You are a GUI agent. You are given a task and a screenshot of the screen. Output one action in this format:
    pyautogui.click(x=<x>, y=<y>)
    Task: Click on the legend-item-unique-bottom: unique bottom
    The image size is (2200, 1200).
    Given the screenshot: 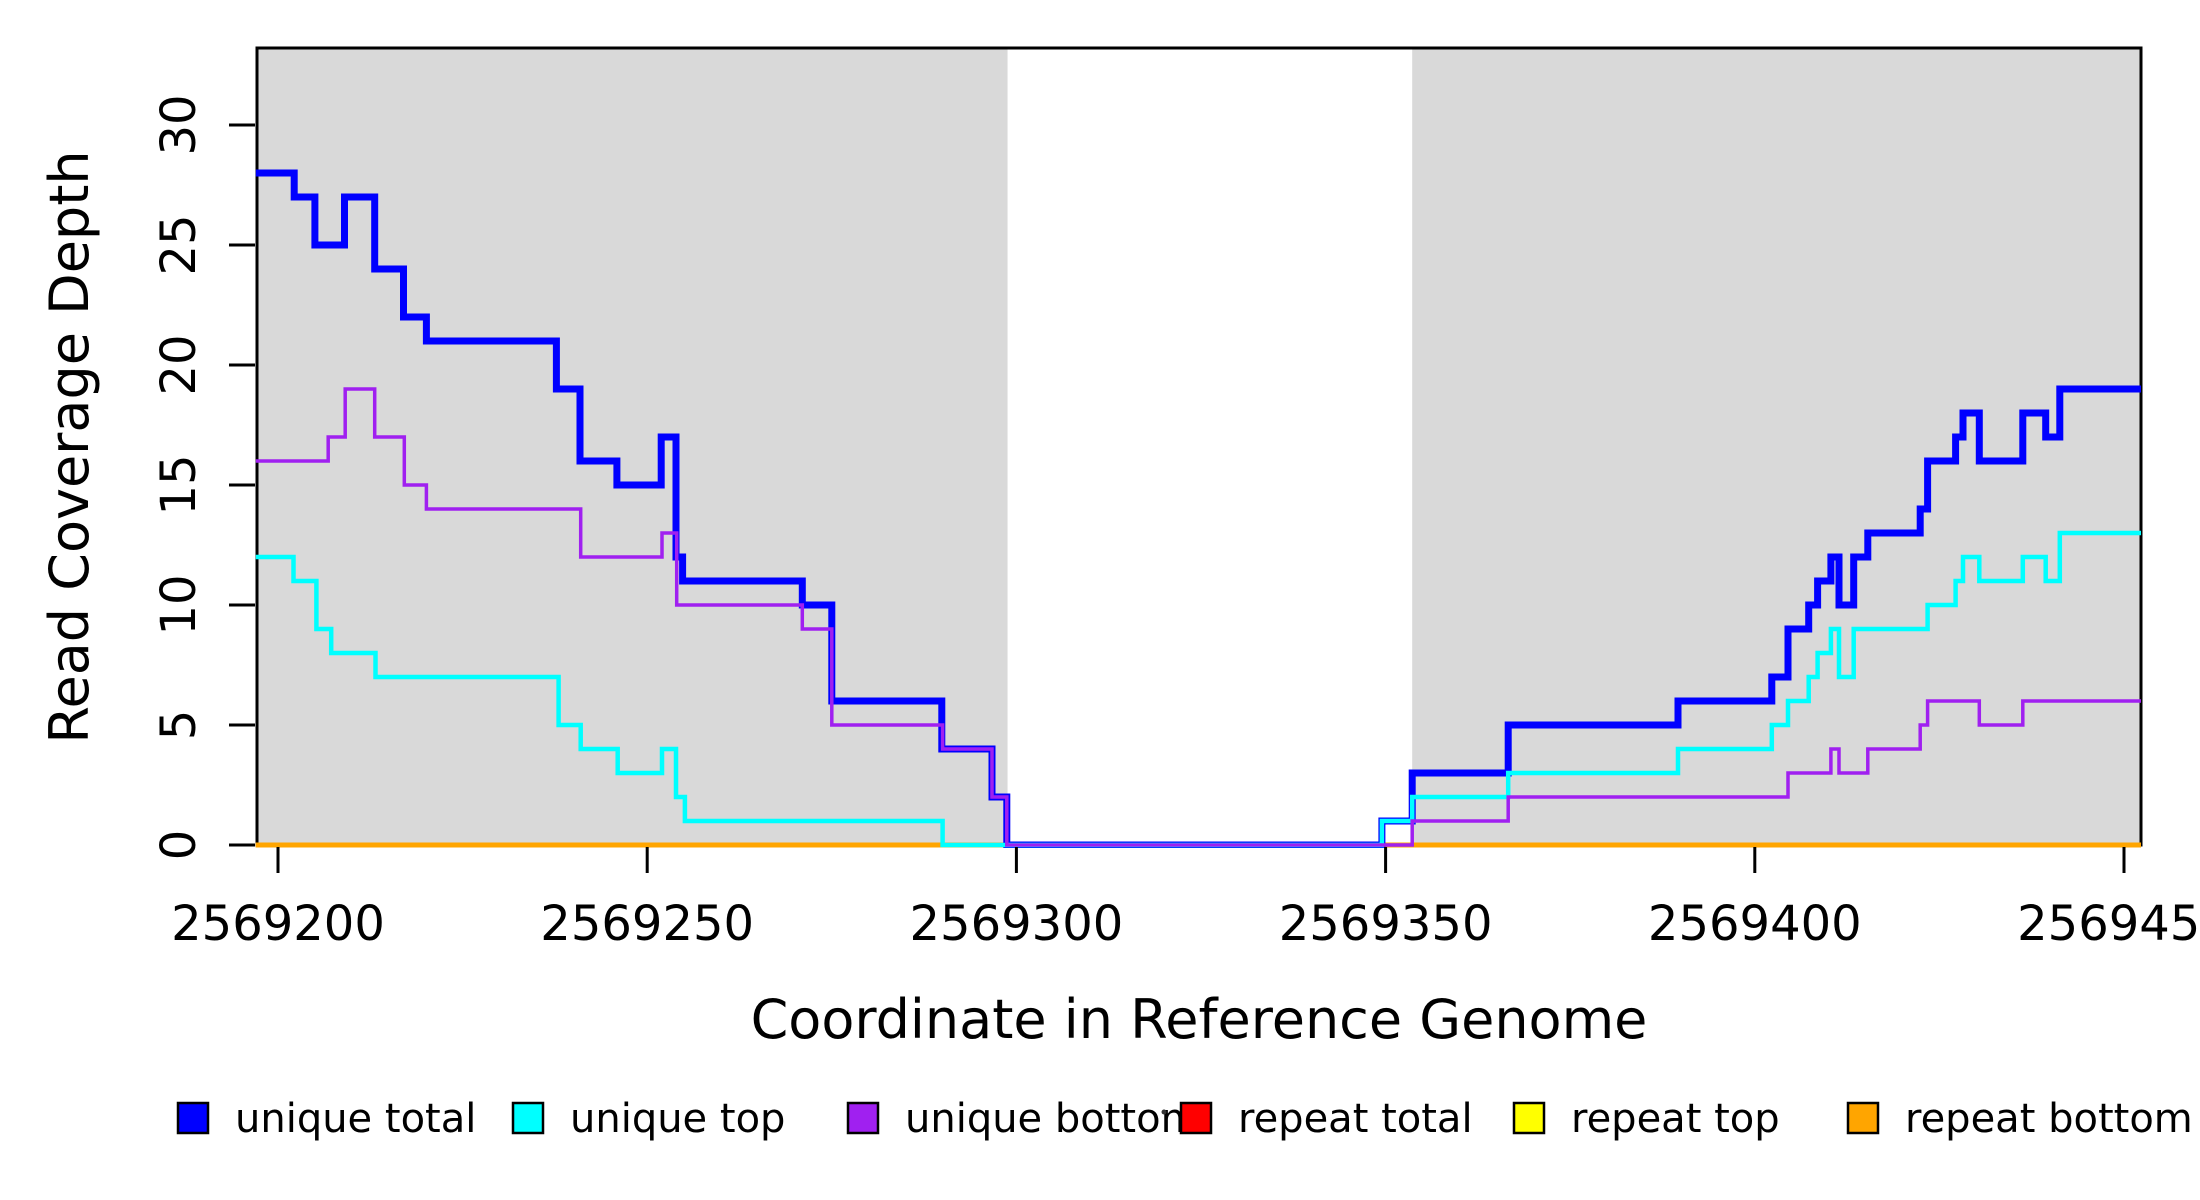 What is the action you would take?
    pyautogui.click(x=1023, y=1119)
    